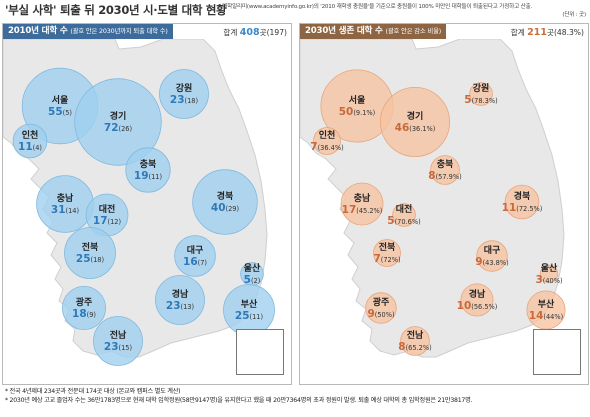  Describe the element at coordinates (546, 311) in the screenshot. I see `region-label: 부산 14(44%)` at that location.